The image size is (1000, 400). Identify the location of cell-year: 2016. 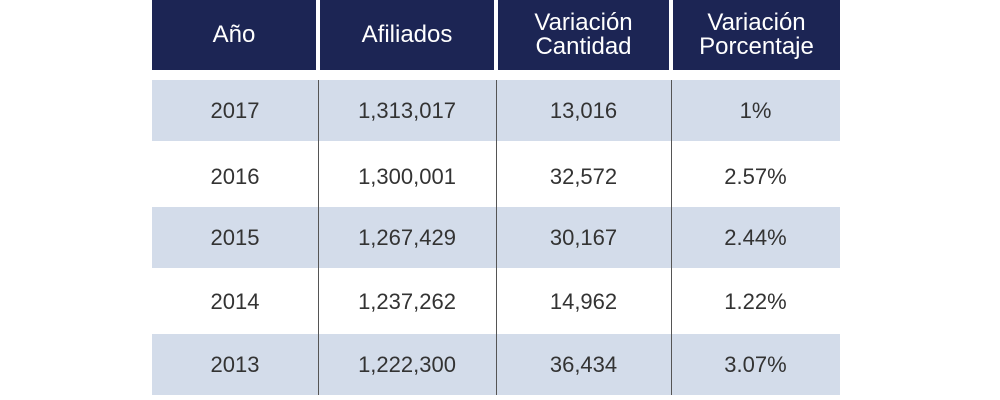
(235, 176).